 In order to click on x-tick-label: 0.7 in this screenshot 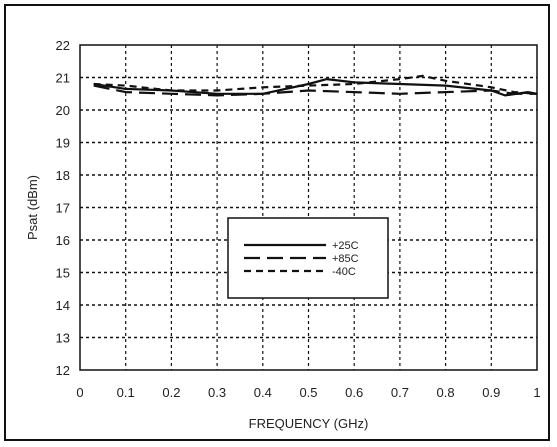, I will do `click(400, 392)`.